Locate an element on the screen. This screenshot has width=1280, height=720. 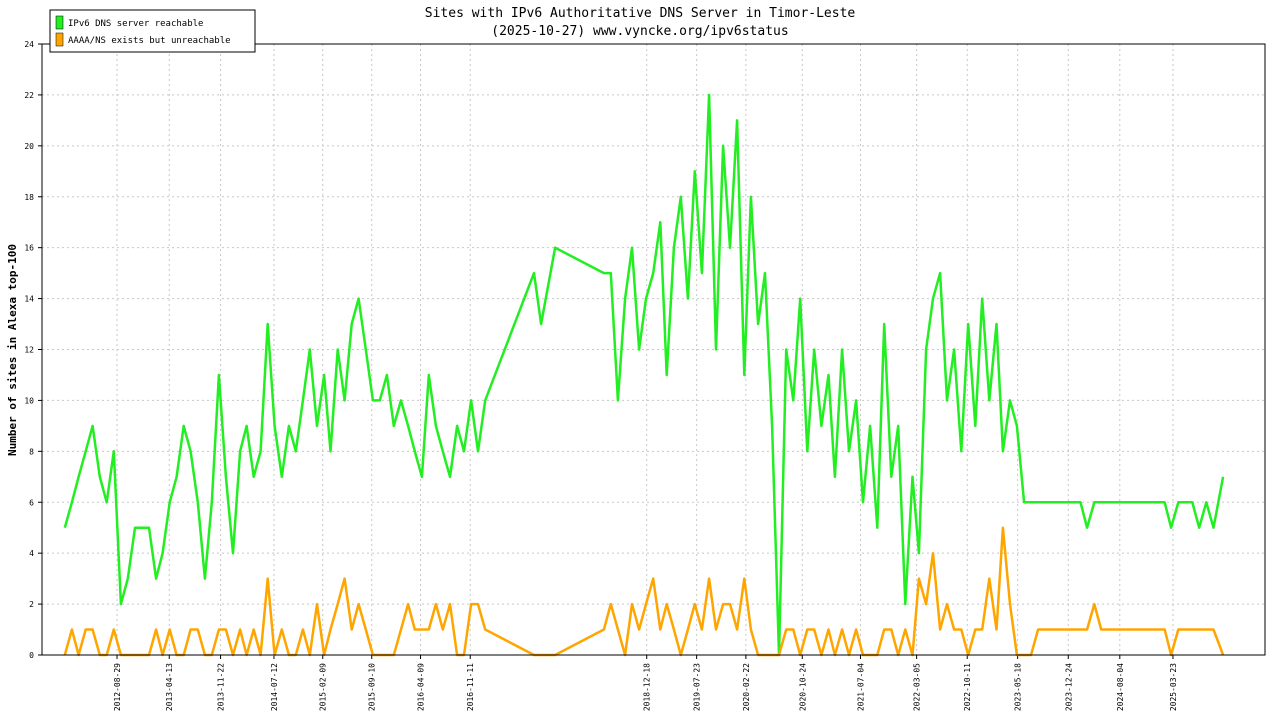
x-tick-label: 2016-04-09 is located at coordinates (421, 687).